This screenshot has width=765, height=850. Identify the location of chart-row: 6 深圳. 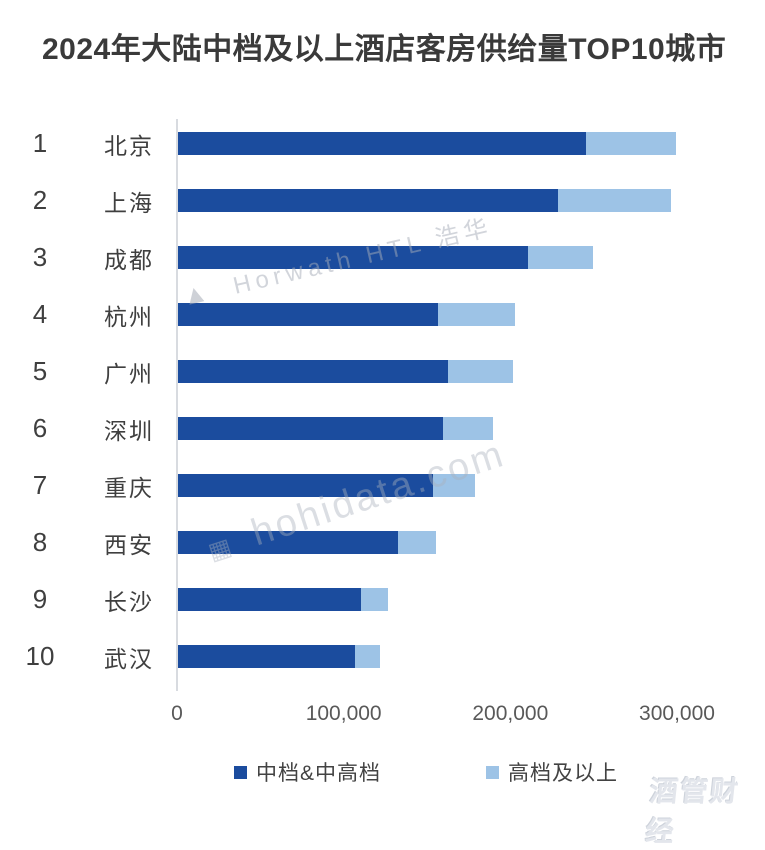
(382, 428).